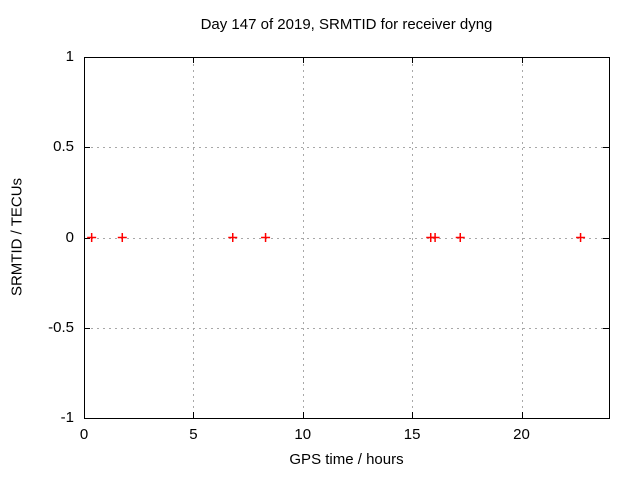 The height and width of the screenshot is (480, 640). I want to click on x-tick-label: 10, so click(303, 434).